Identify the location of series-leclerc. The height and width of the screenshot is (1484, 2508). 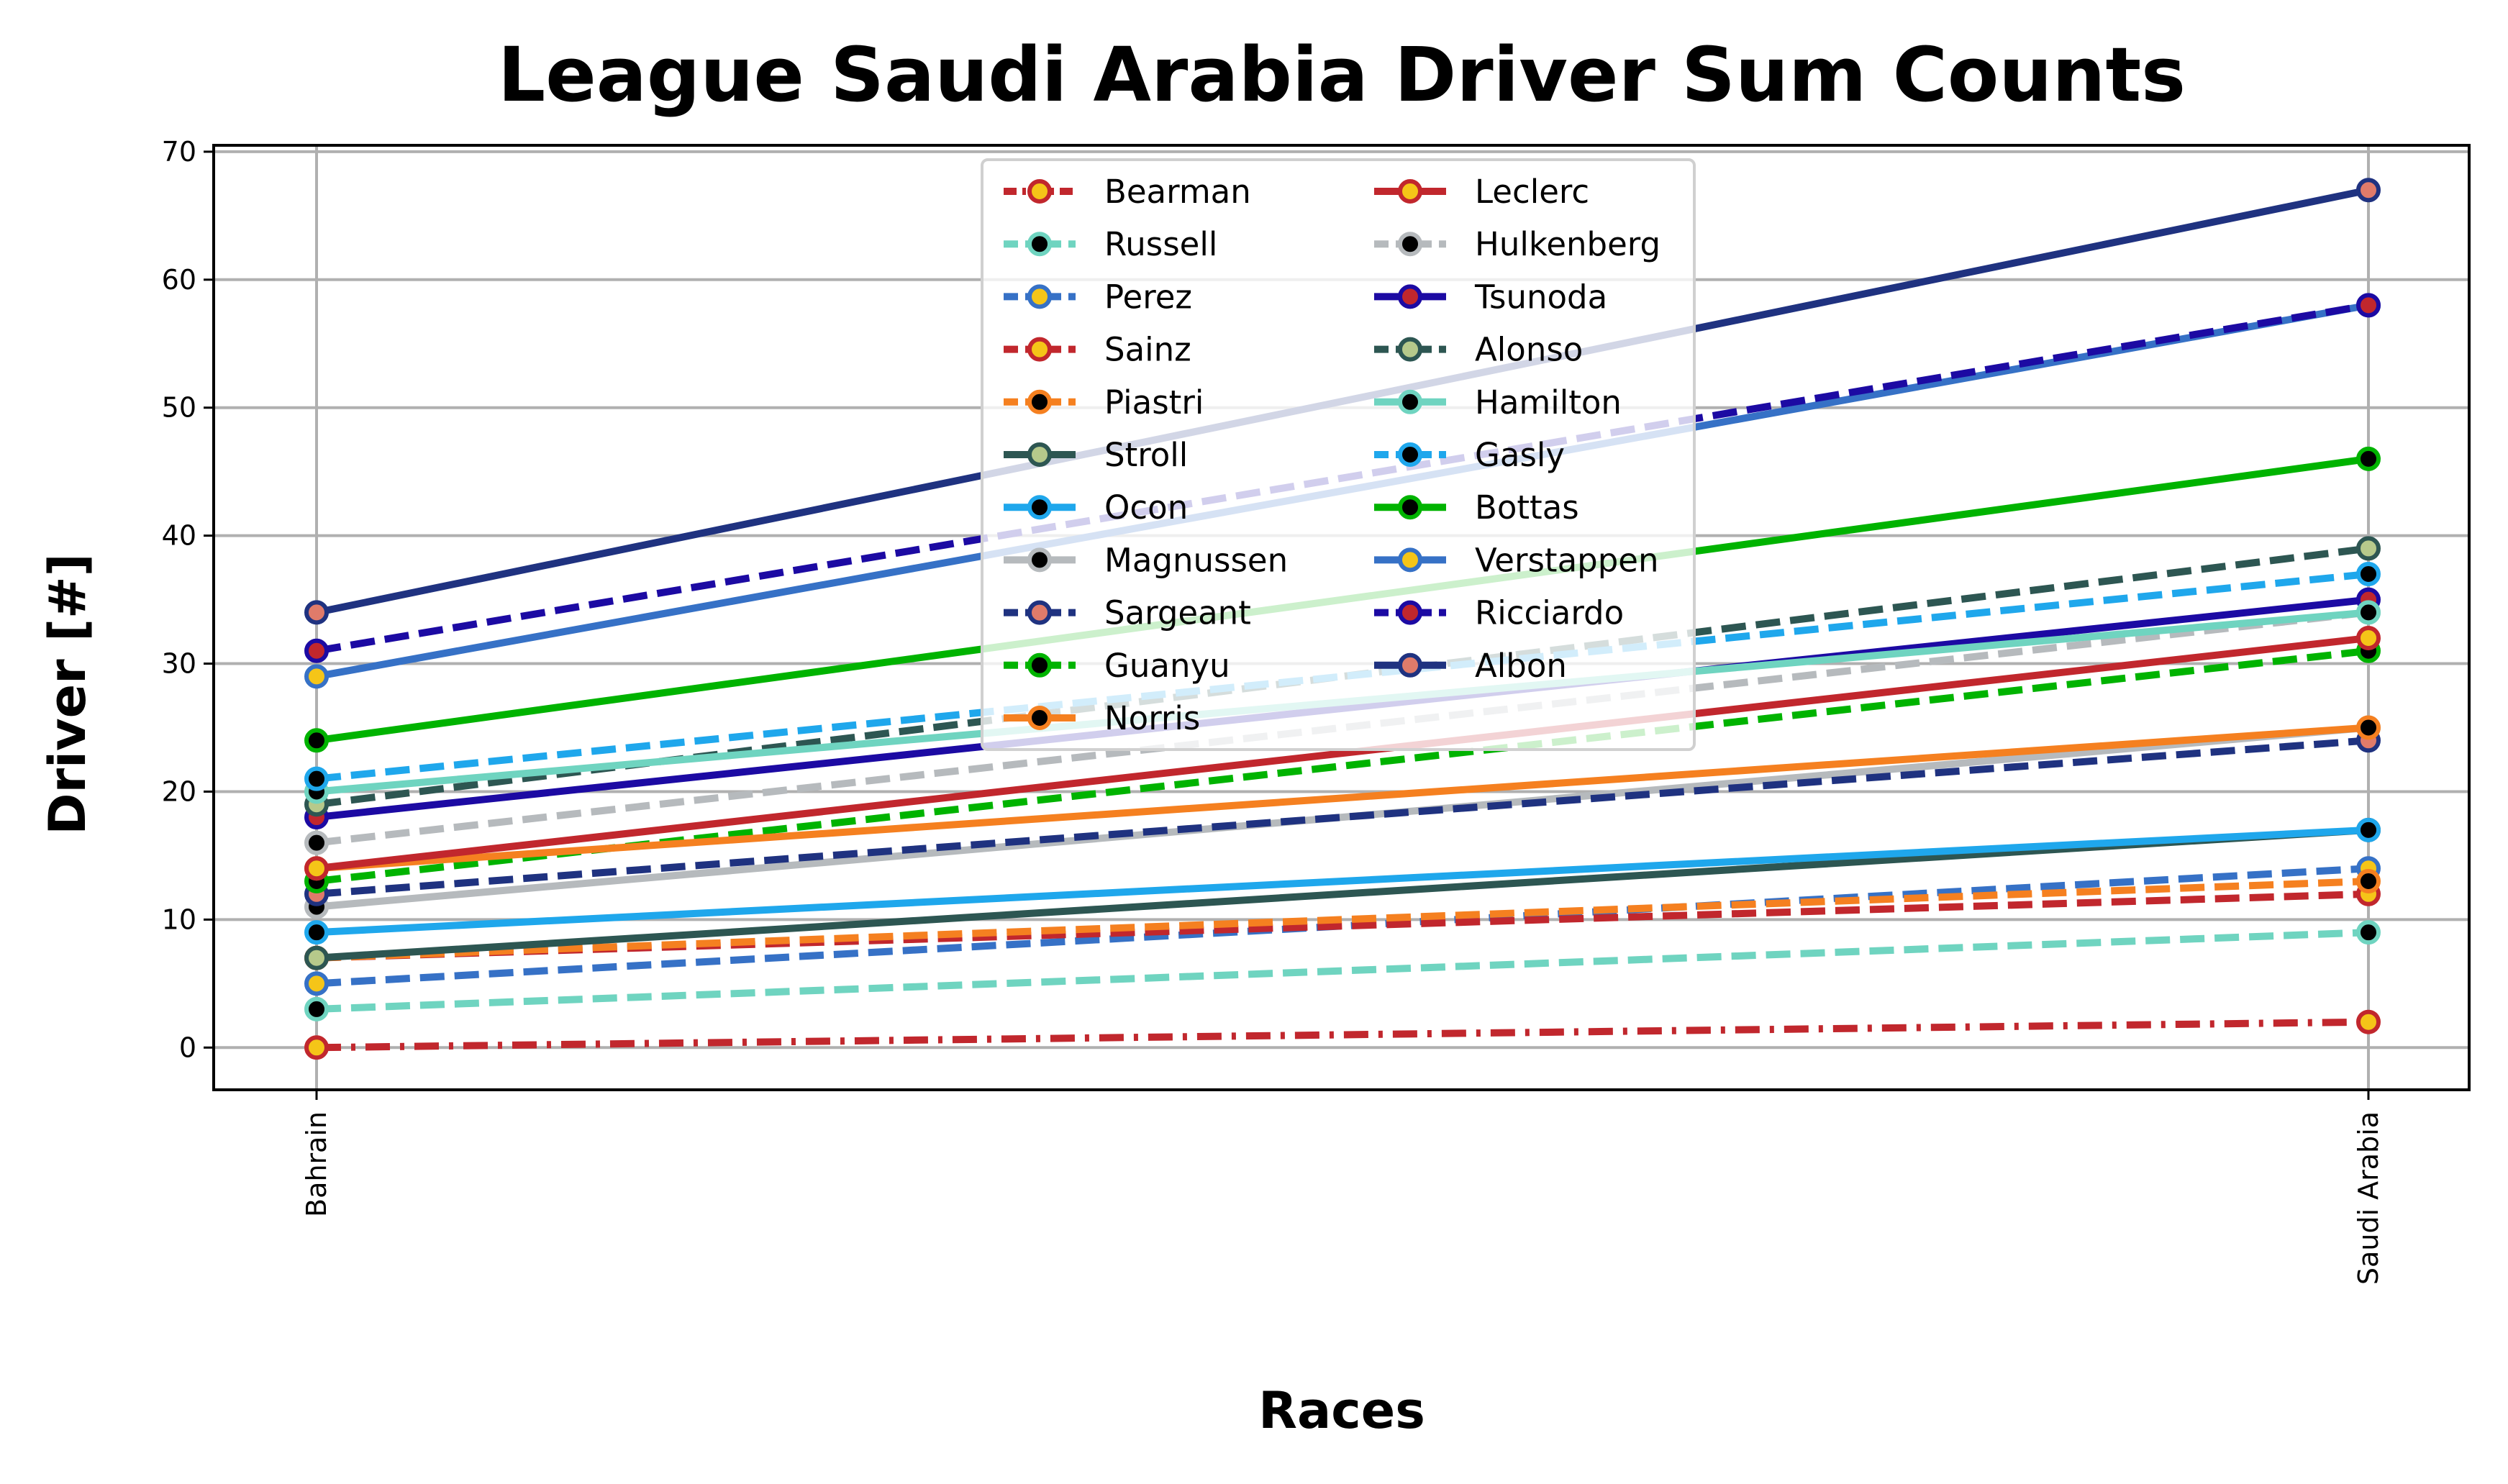
(1343, 753).